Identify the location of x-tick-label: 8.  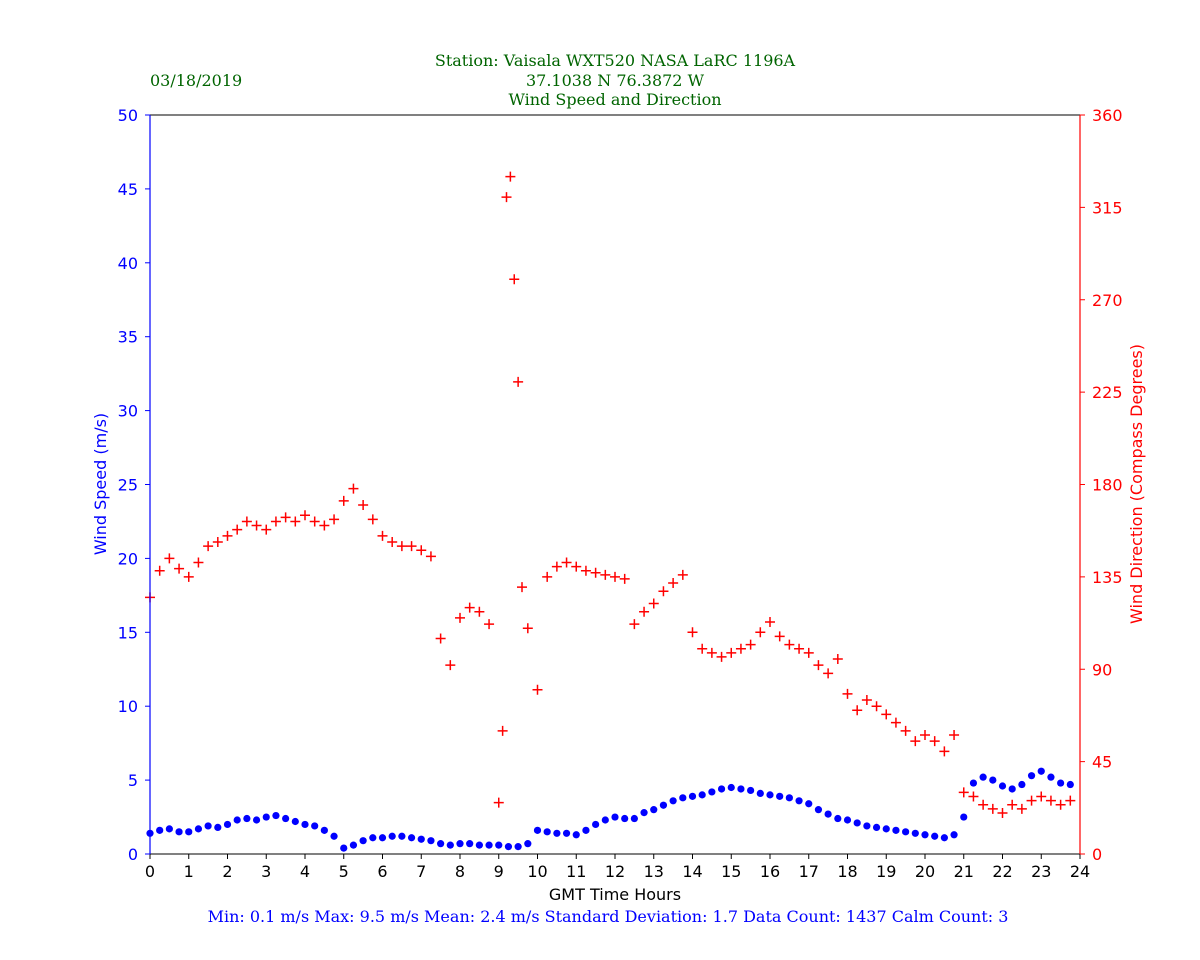
(460, 871).